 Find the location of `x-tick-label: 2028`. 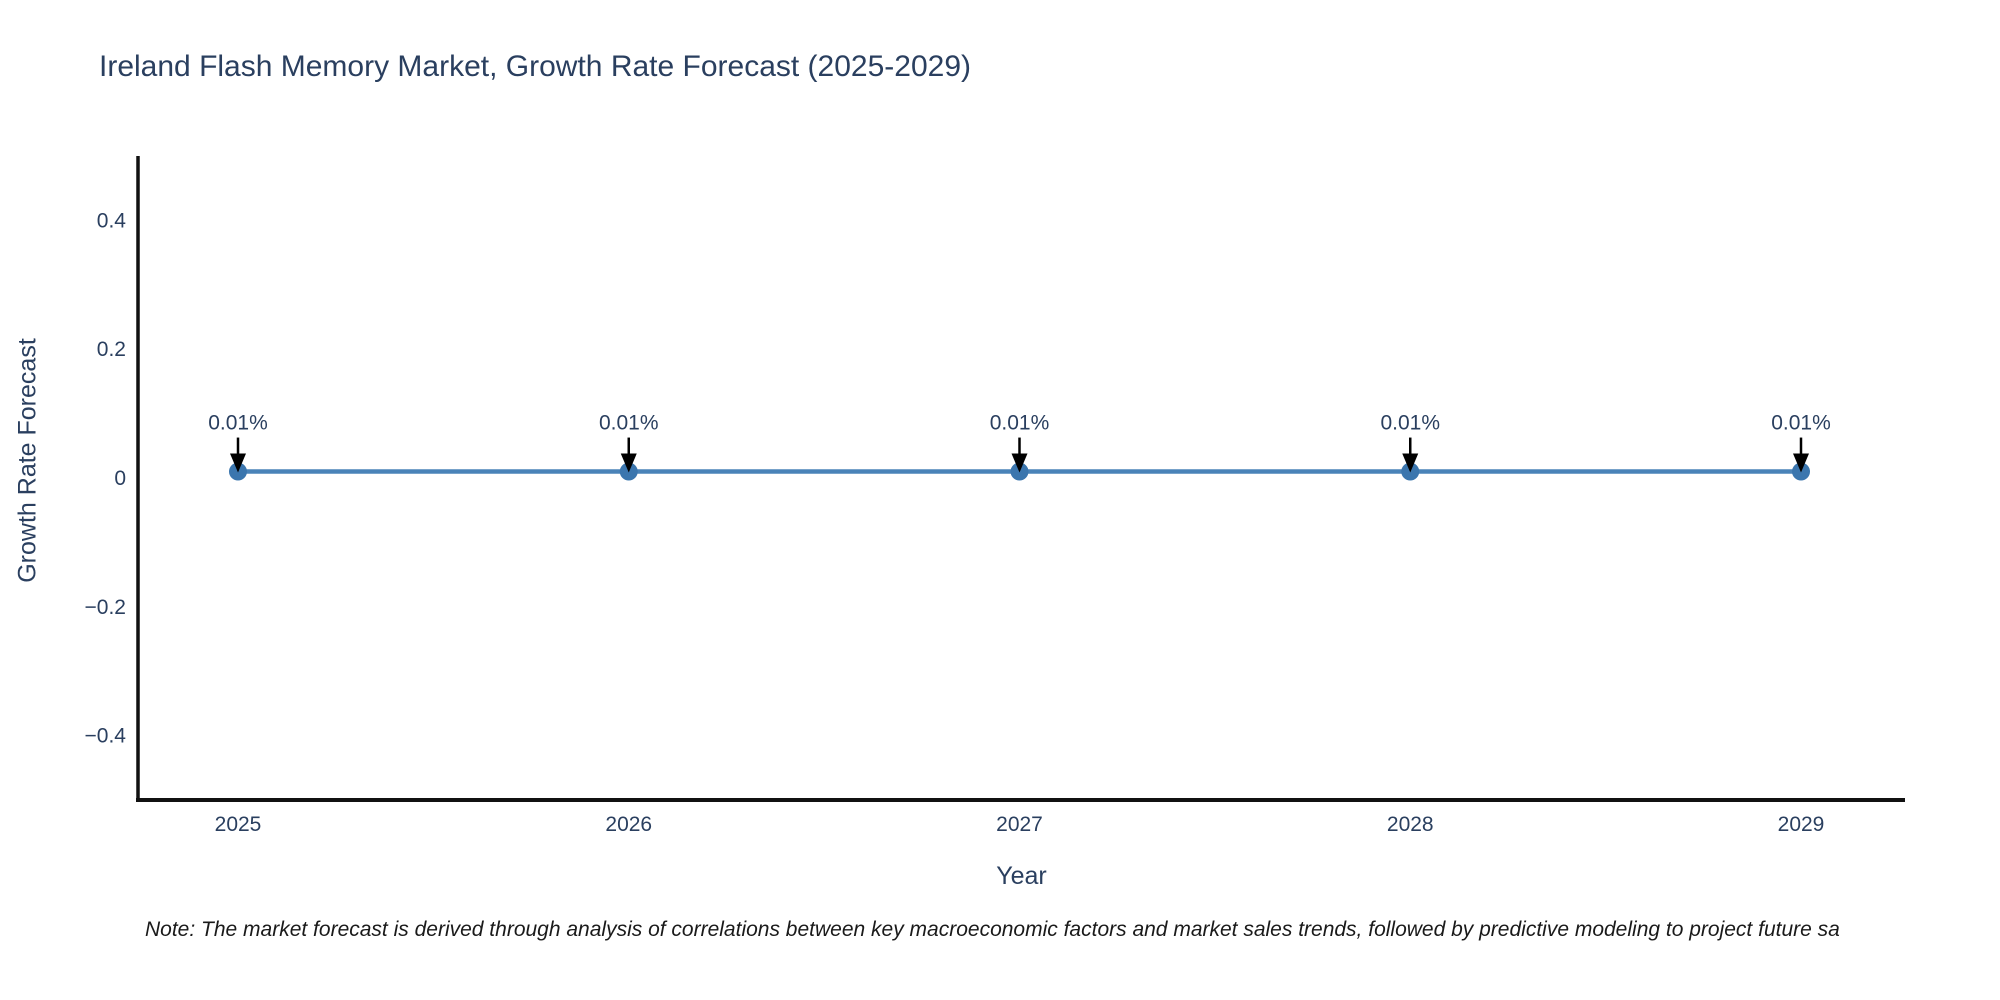

x-tick-label: 2028 is located at coordinates (1410, 824).